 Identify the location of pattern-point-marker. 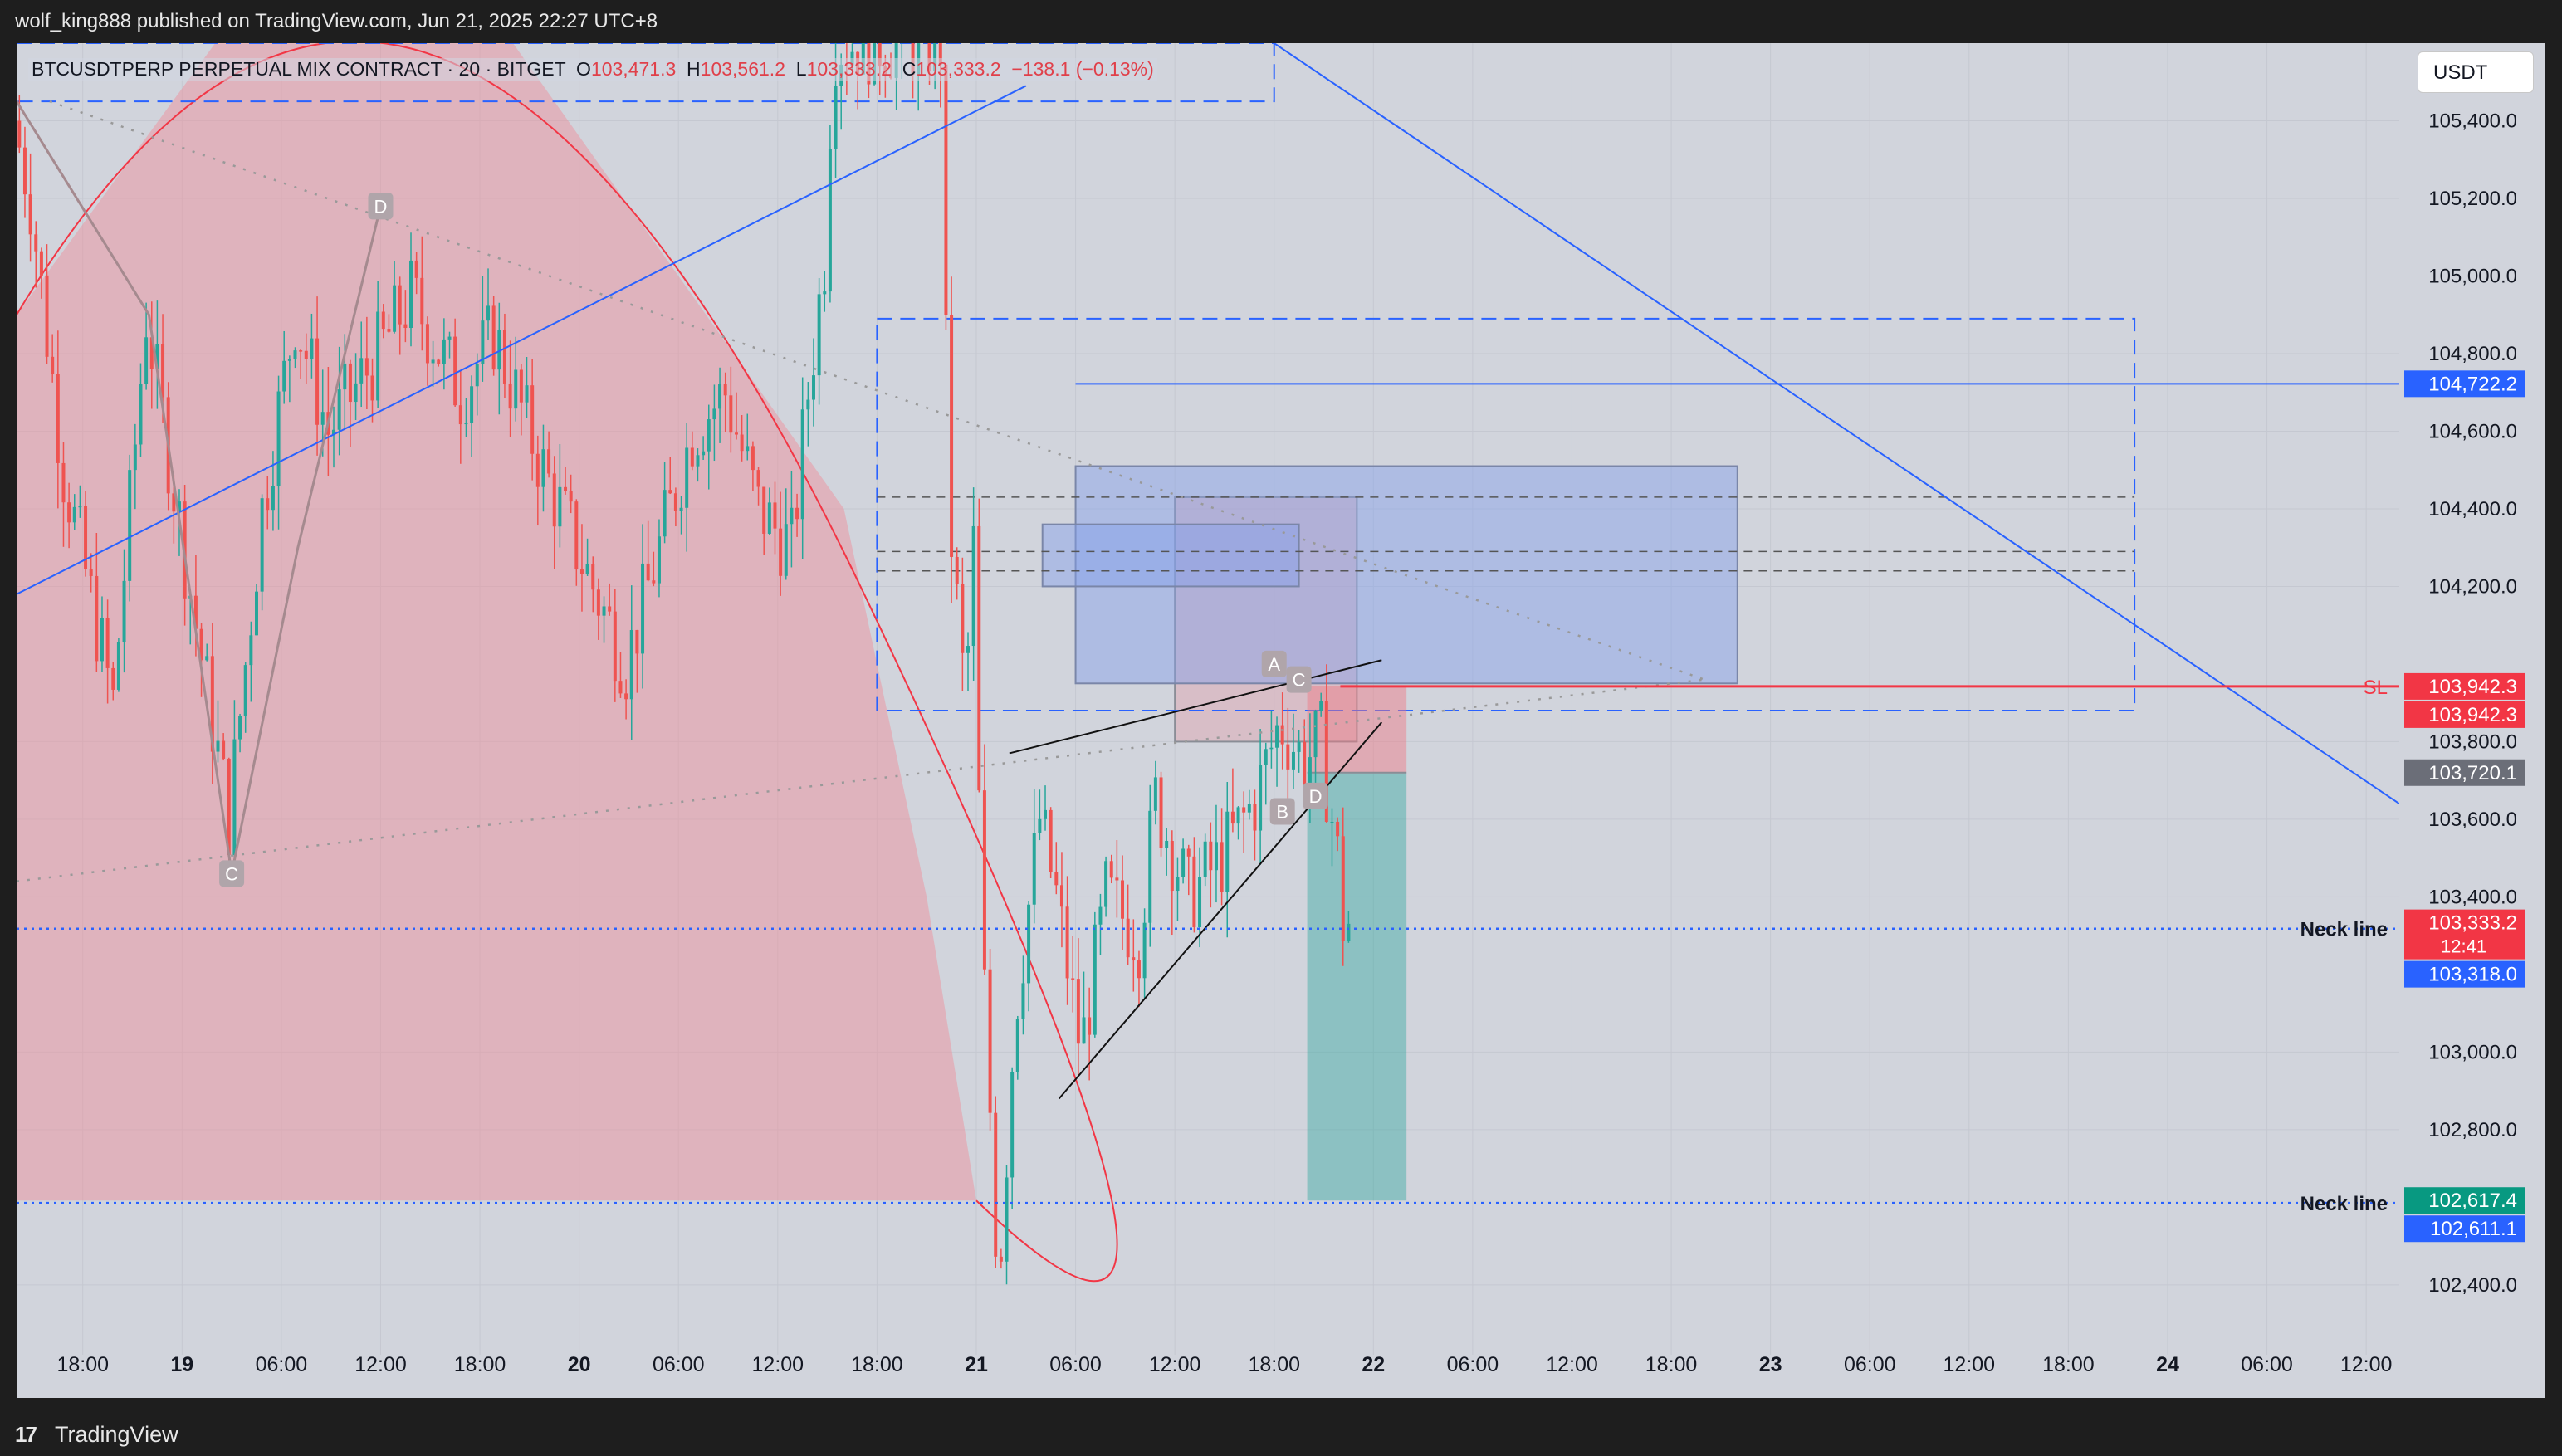
(1299, 679).